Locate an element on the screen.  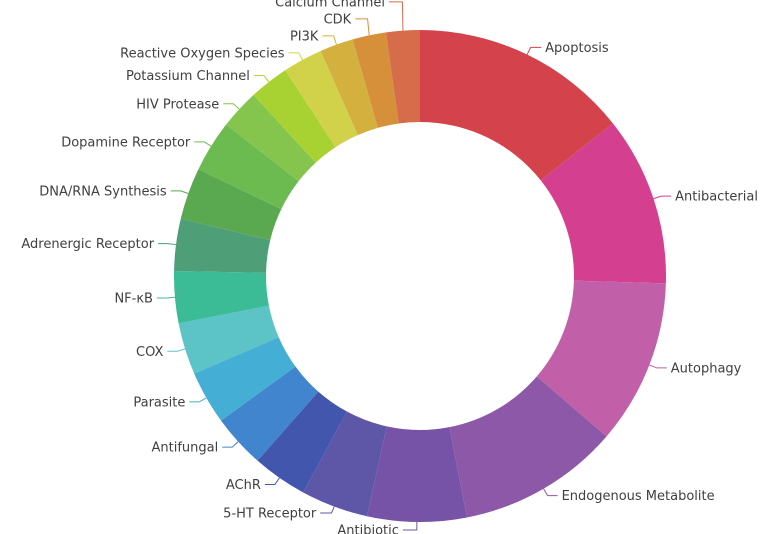
label-antibacterial: Antibacterial is located at coordinates (716, 197).